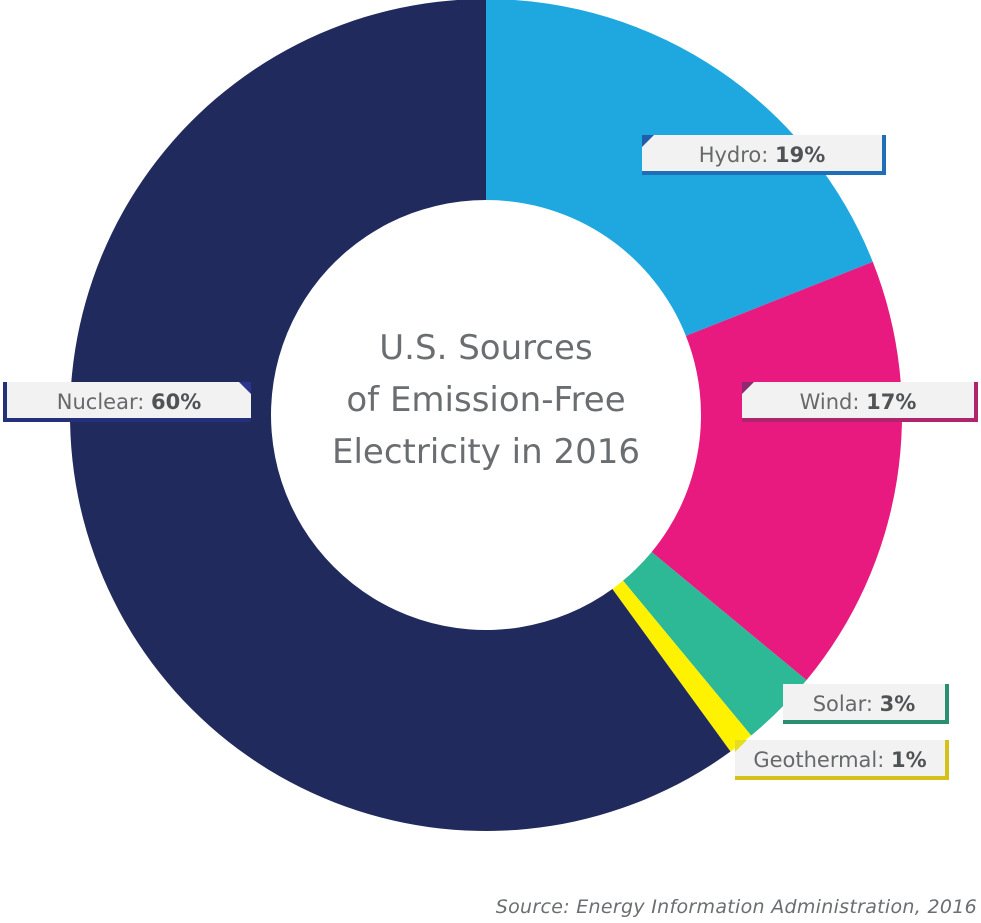  What do you see at coordinates (733, 155) in the screenshot?
I see `label-hydro-name: Hydro:` at bounding box center [733, 155].